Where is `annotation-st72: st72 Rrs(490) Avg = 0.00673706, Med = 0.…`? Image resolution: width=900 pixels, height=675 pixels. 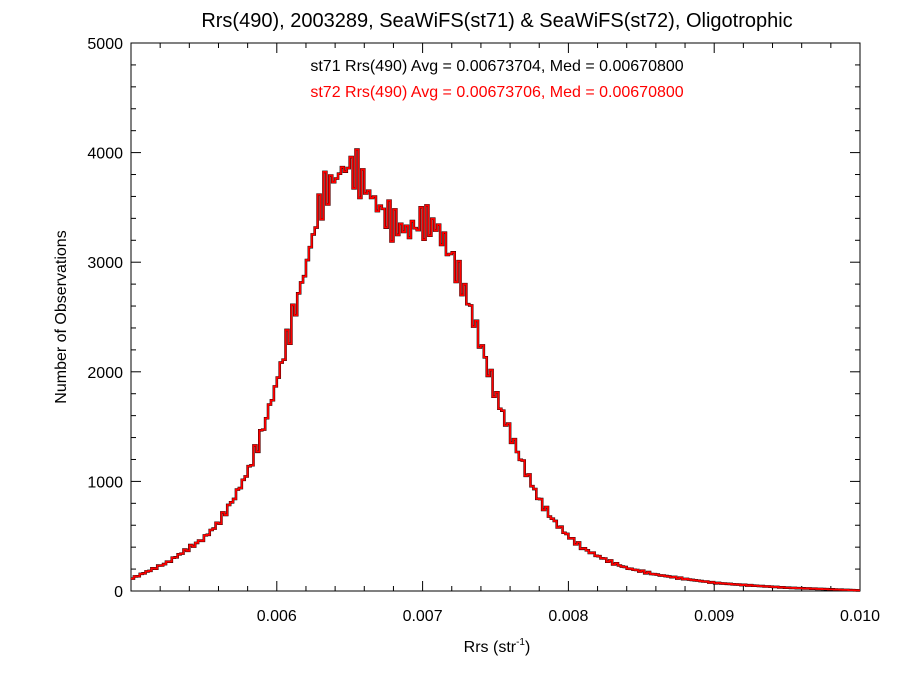
annotation-st72: st72 Rrs(490) Avg = 0.00673706, Med = 0.… is located at coordinates (496, 92).